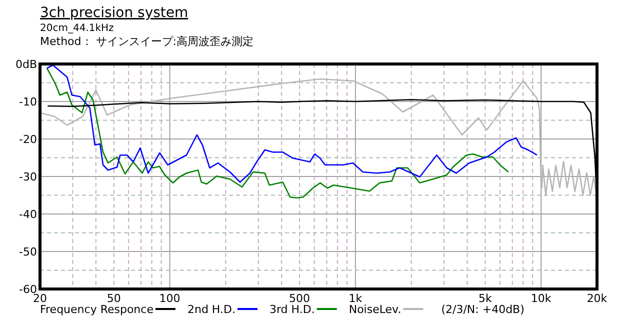 The width and height of the screenshot is (640, 320). What do you see at coordinates (114, 13) in the screenshot?
I see `chart-title: 3ch precision system` at bounding box center [114, 13].